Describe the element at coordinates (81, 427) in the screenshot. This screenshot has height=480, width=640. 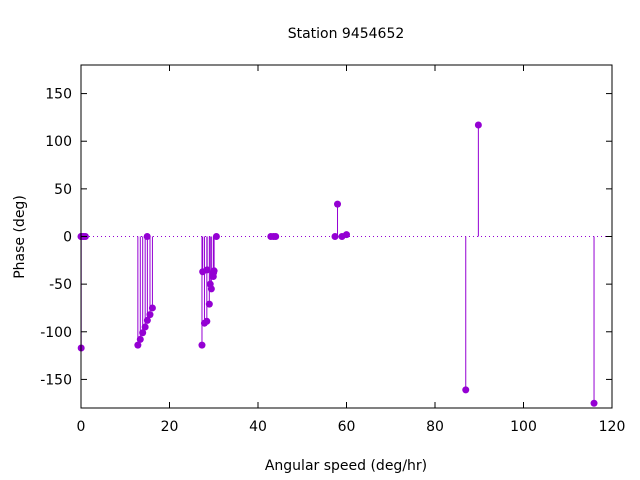
I see `x-tick-label-0: 0` at that location.